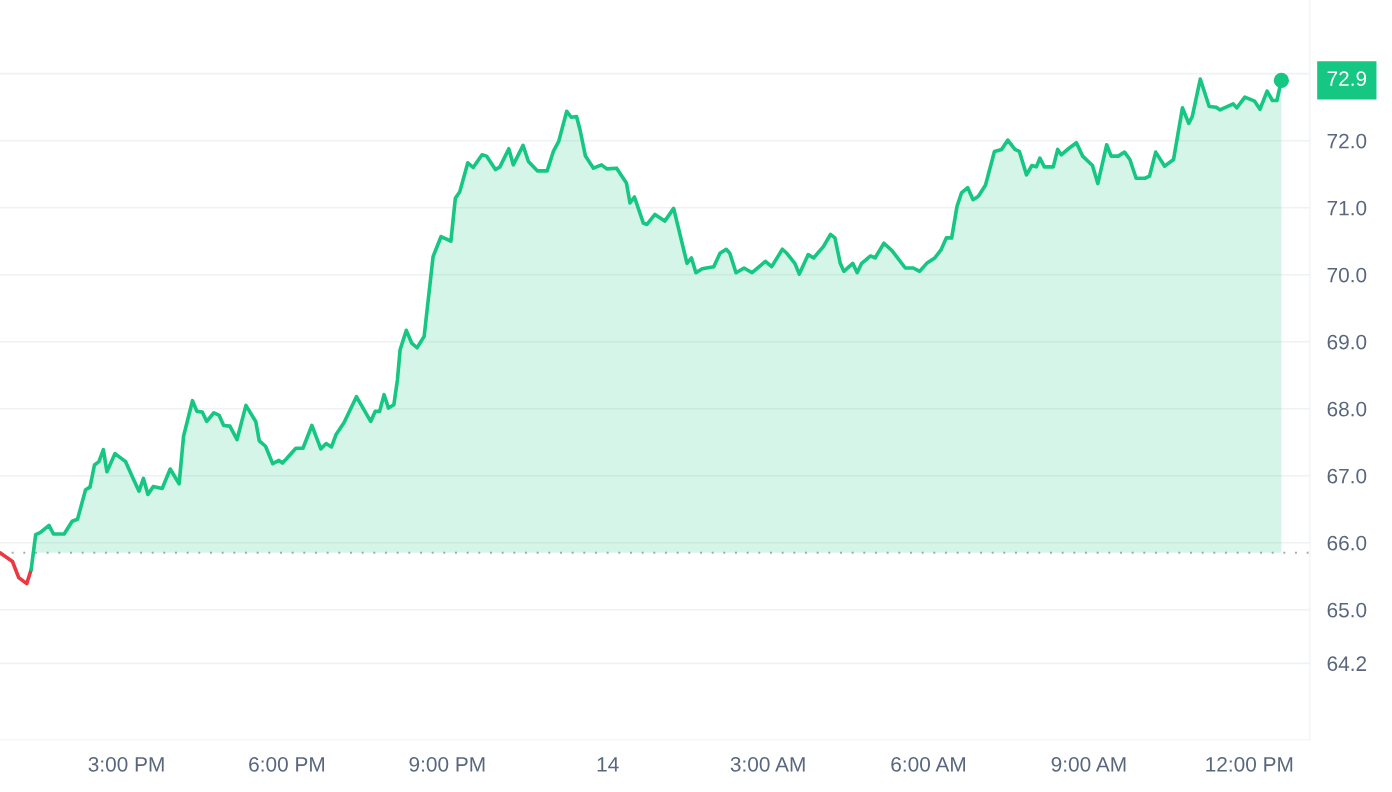 This screenshot has width=1392, height=792. What do you see at coordinates (1088, 764) in the screenshot?
I see `x-tick-label: 9:00 AM` at bounding box center [1088, 764].